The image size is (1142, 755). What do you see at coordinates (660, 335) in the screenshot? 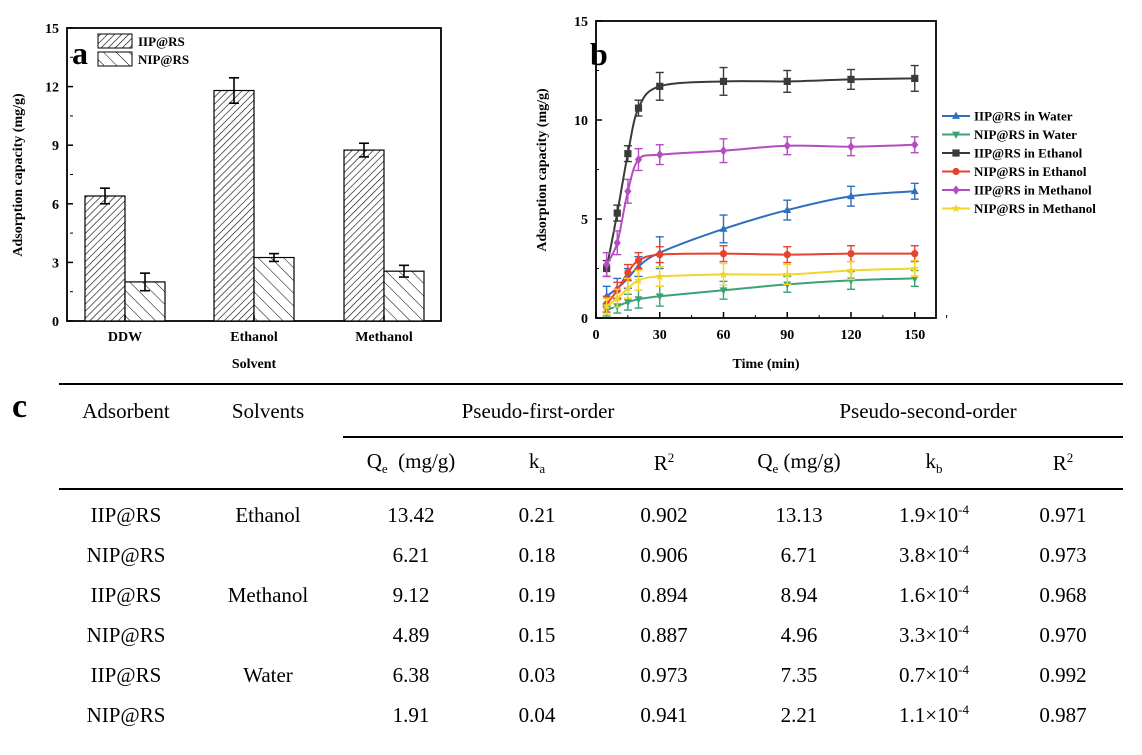
I see `x-tick-label-b: 30` at bounding box center [660, 335].